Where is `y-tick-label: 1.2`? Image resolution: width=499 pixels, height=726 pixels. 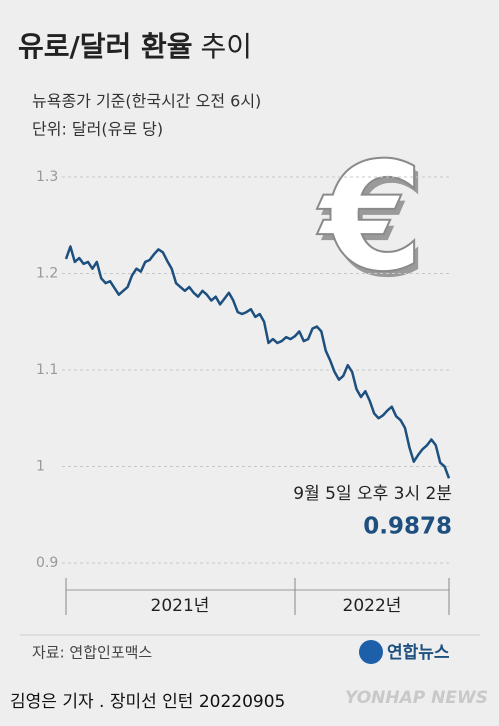 y-tick-label: 1.2 is located at coordinates (47, 274).